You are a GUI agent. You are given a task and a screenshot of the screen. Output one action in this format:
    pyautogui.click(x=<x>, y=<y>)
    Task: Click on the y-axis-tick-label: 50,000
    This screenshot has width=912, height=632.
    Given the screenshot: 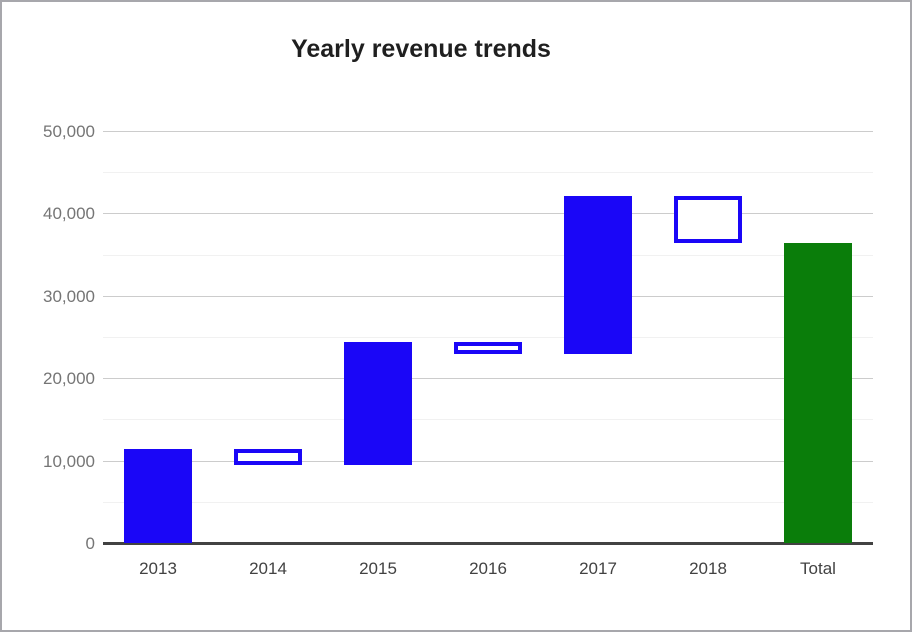 What is the action you would take?
    pyautogui.click(x=69, y=131)
    